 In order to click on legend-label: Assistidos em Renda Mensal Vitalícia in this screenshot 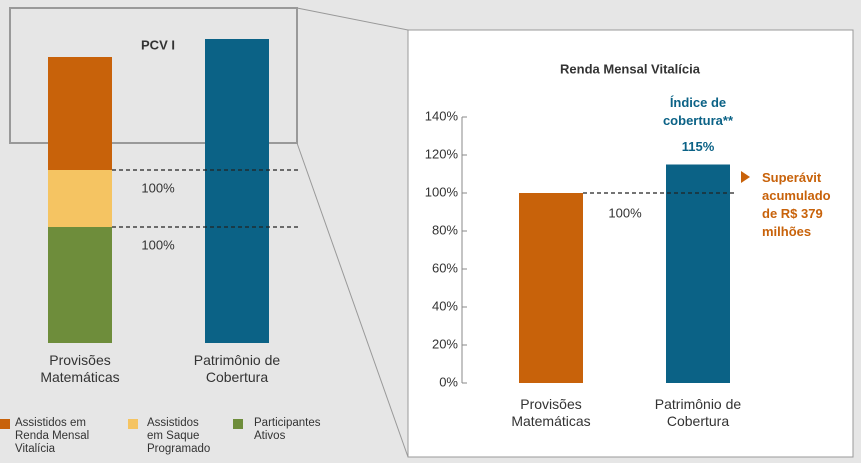, I will do `click(52, 436)`.